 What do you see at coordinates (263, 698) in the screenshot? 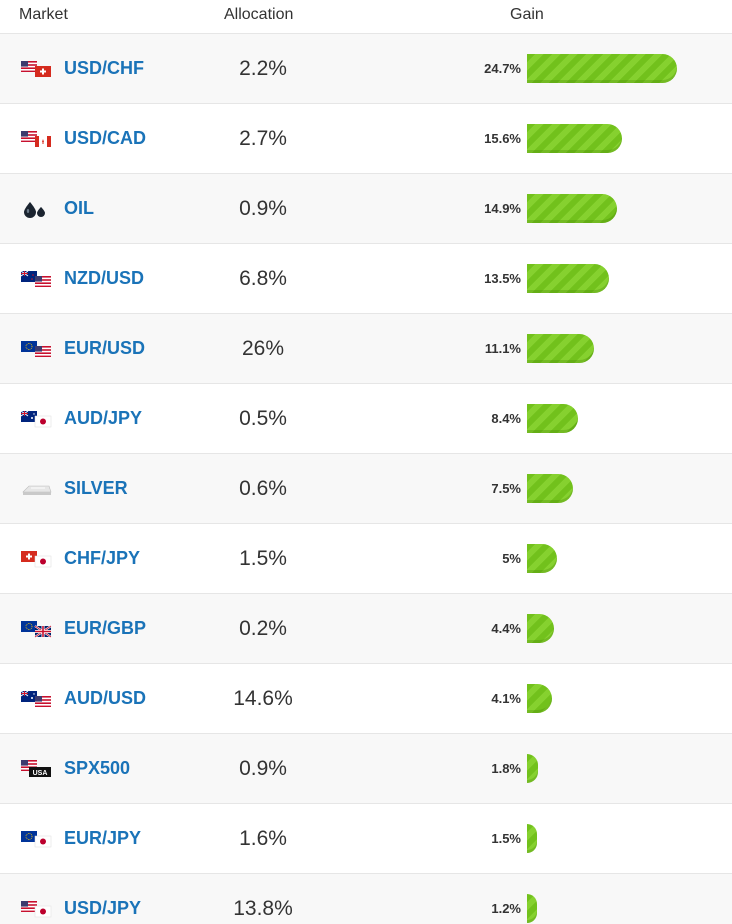
I see `allocation-value: 14.6%` at bounding box center [263, 698].